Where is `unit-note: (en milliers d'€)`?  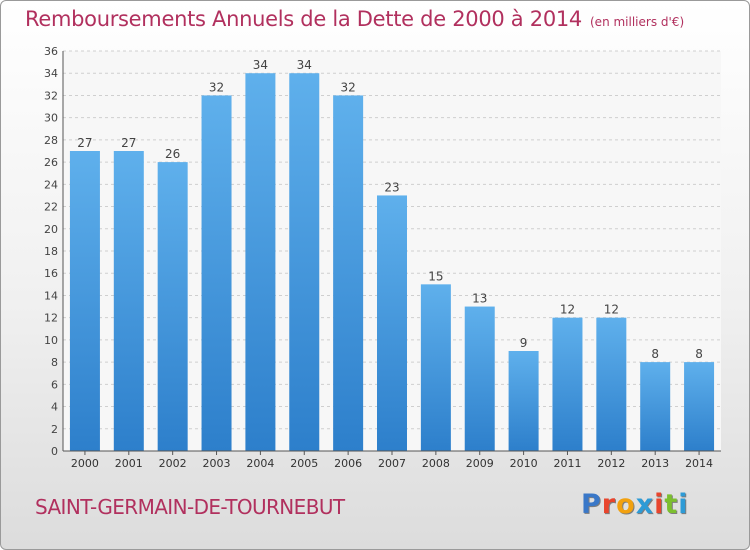 unit-note: (en milliers d'€) is located at coordinates (637, 22).